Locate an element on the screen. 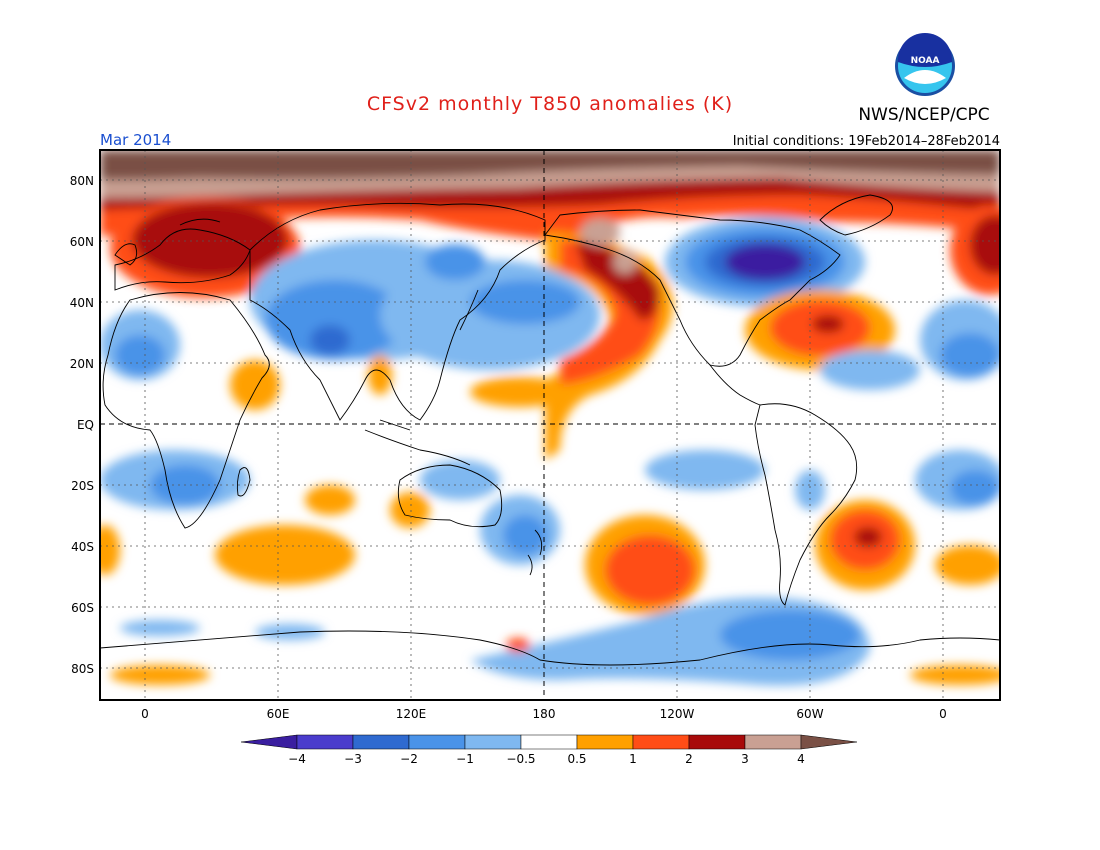 The width and height of the screenshot is (1100, 850). latitude-labels: 80N 60N 40N 20N EQ 20S 40S 60S 80S is located at coordinates (82, 425).